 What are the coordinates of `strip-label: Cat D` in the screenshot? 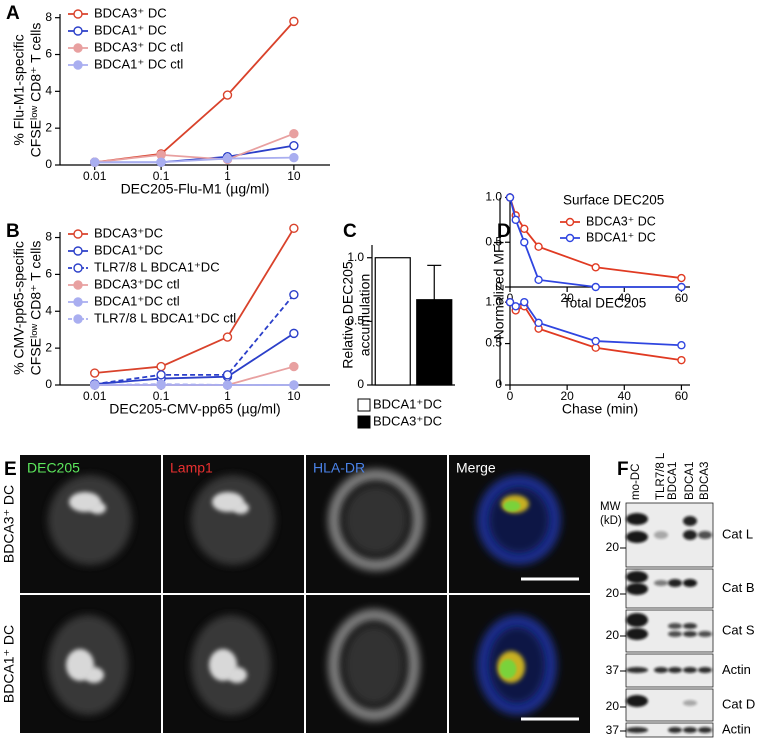 It's located at (738, 703).